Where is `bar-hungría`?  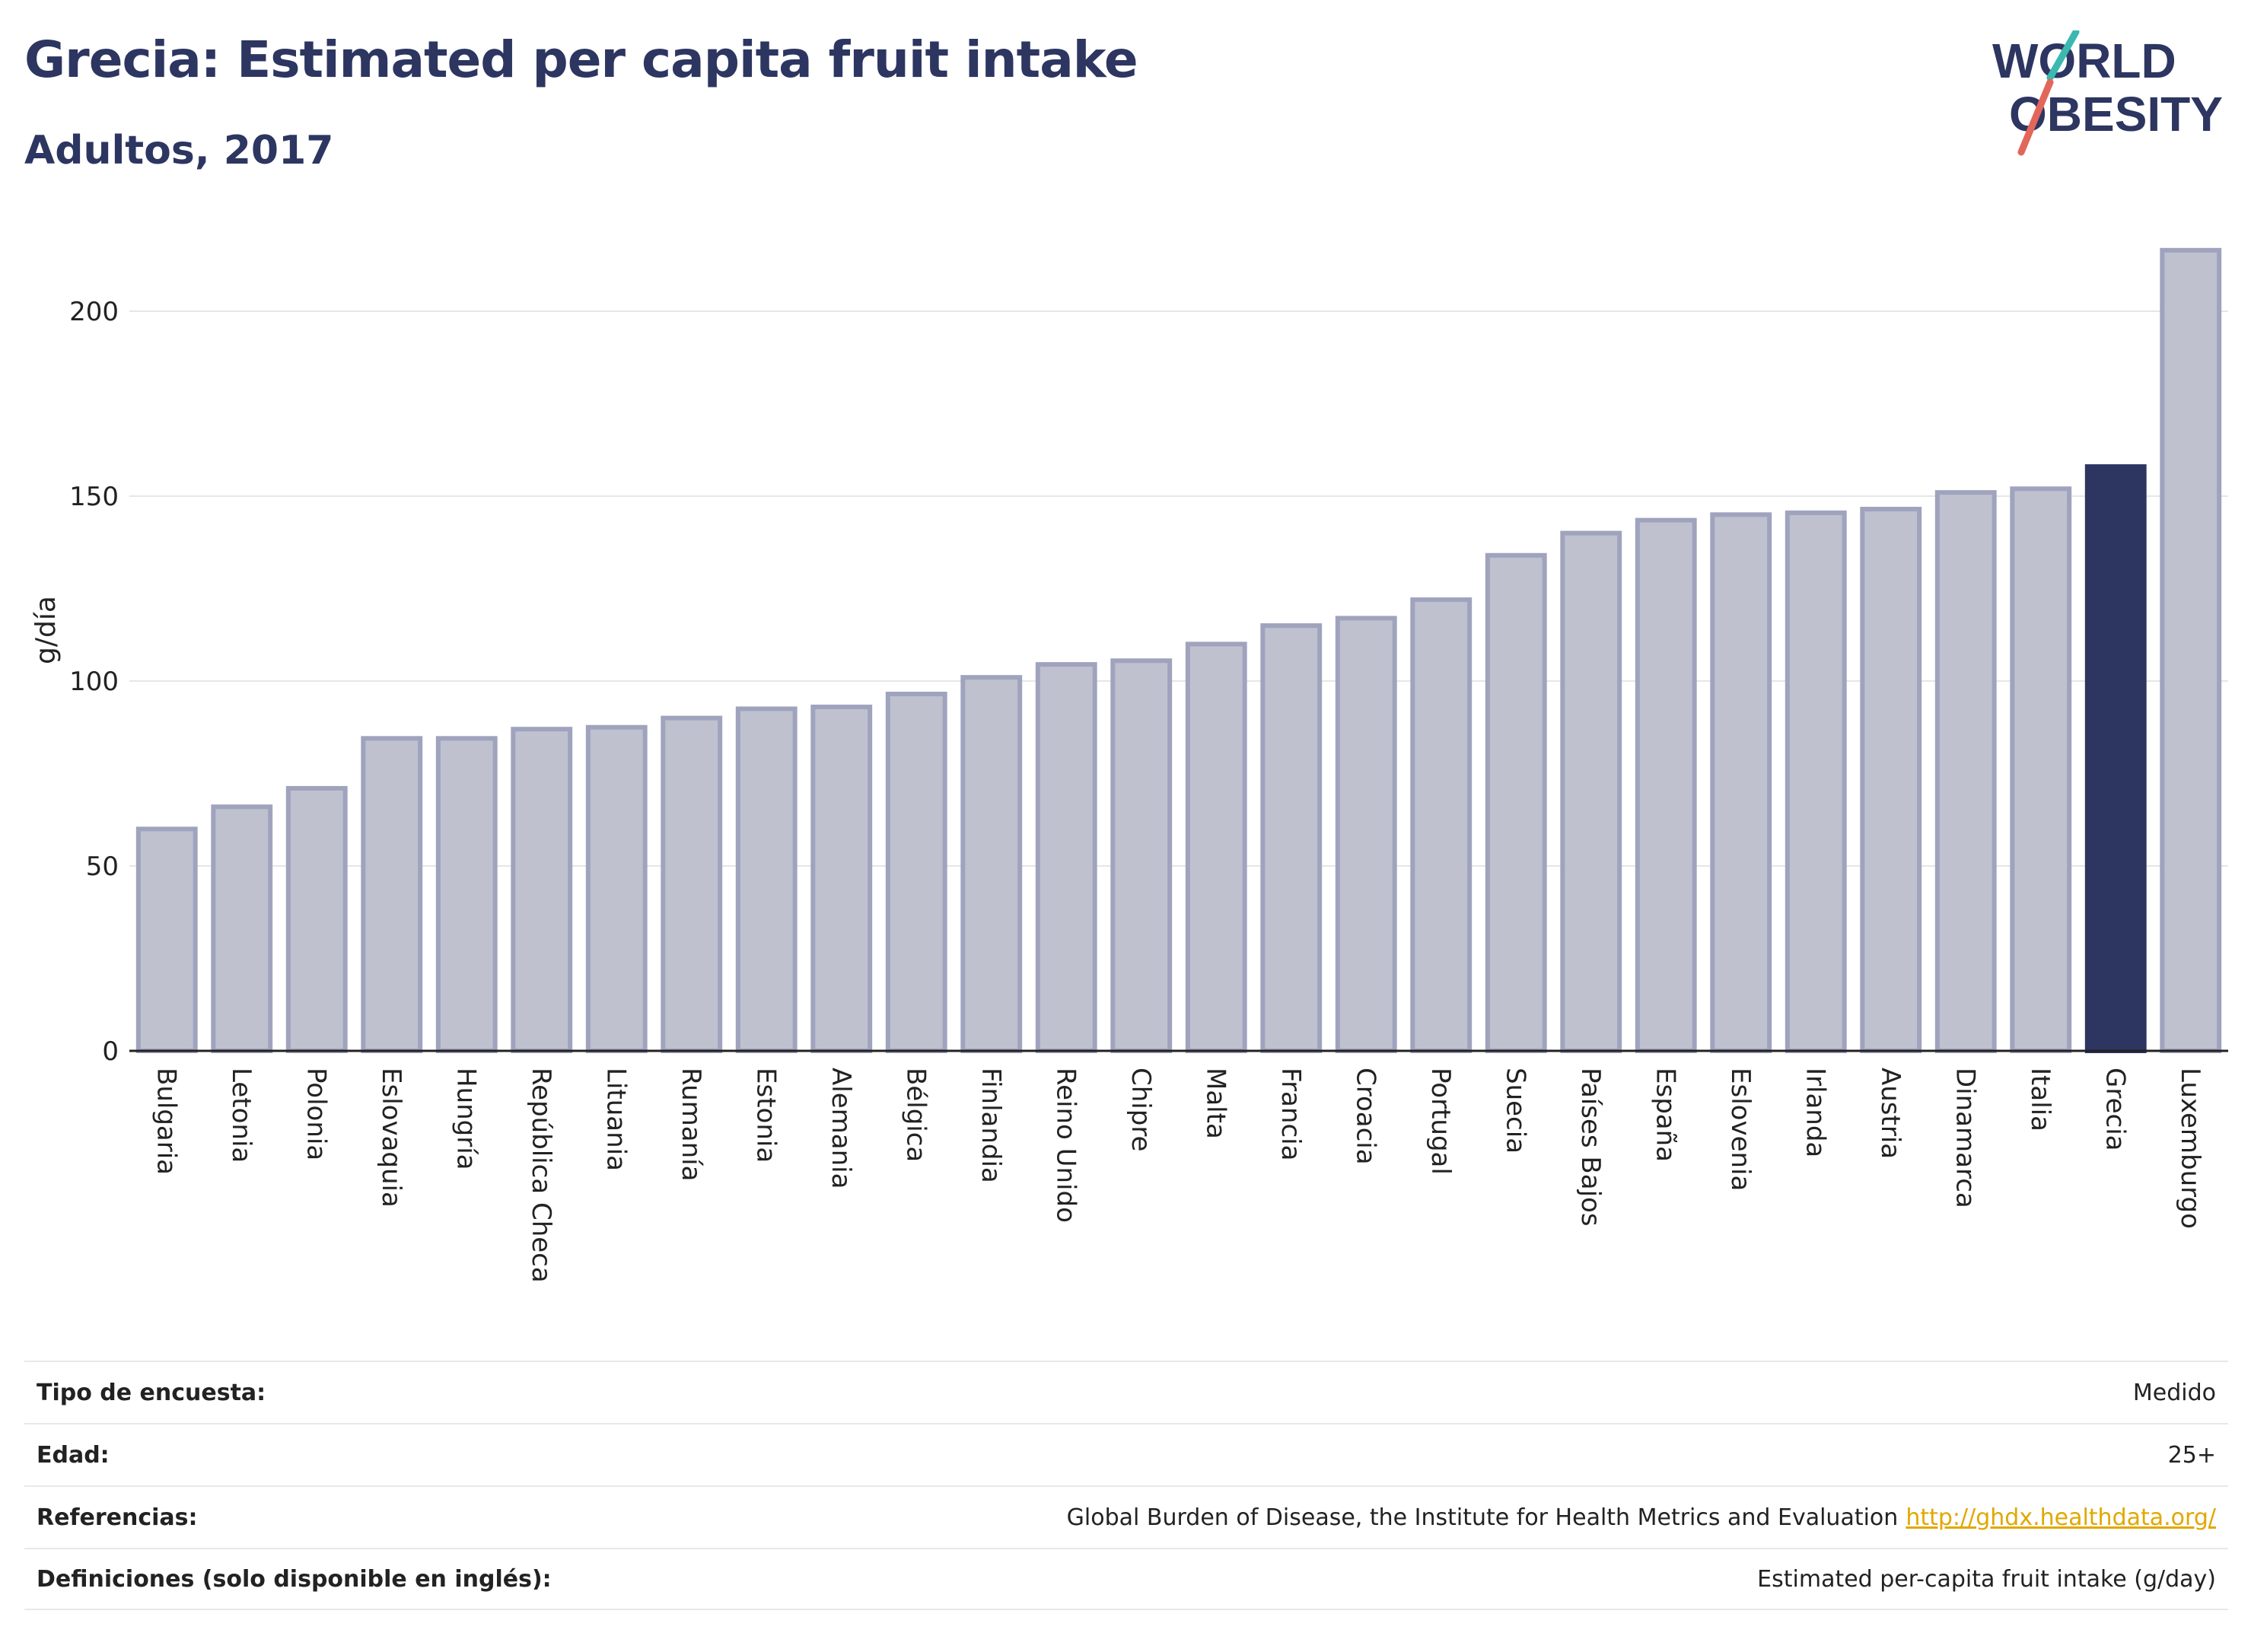
bar-hungría is located at coordinates (466, 895).